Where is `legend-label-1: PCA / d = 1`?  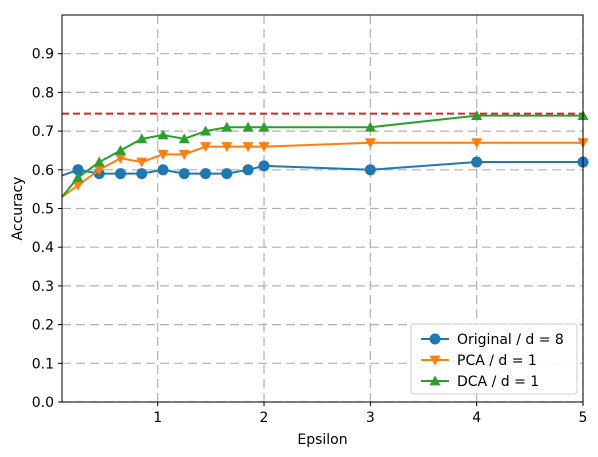
legend-label-1: PCA / d = 1 is located at coordinates (497, 361).